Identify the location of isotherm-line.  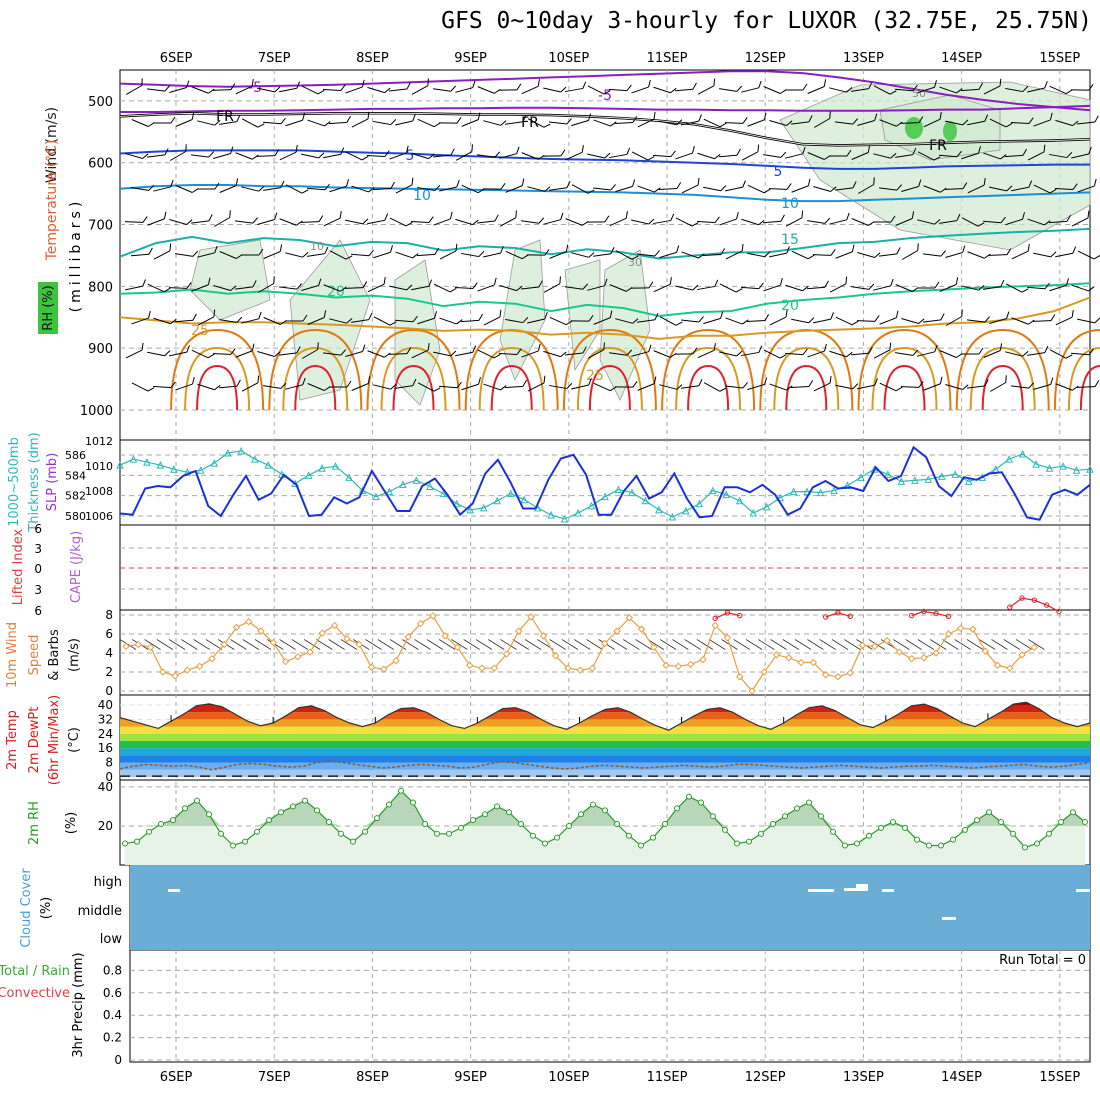
(605, 91).